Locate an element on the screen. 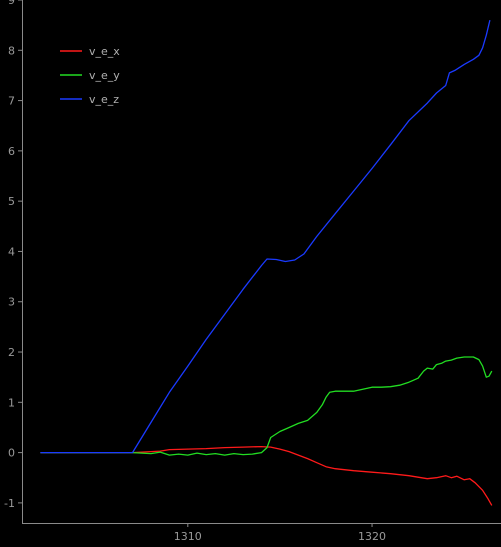  y-tick-label: -1 is located at coordinates (9, 503).